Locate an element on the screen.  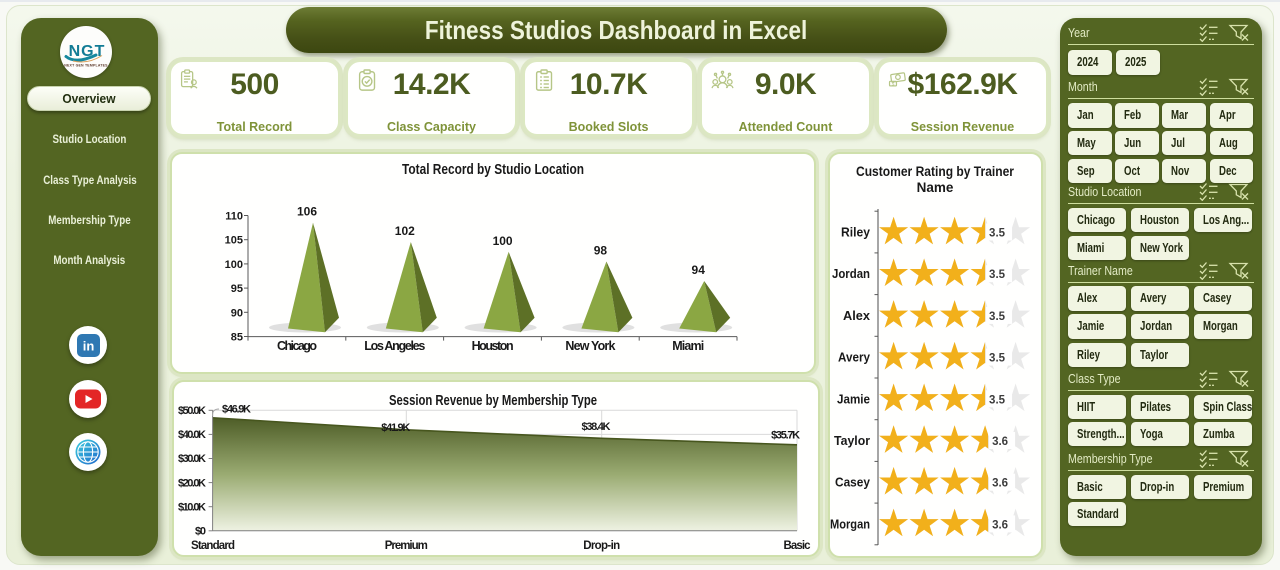
svg-text: NEXT GEN TEMPLATES is located at coordinates (86, 66).